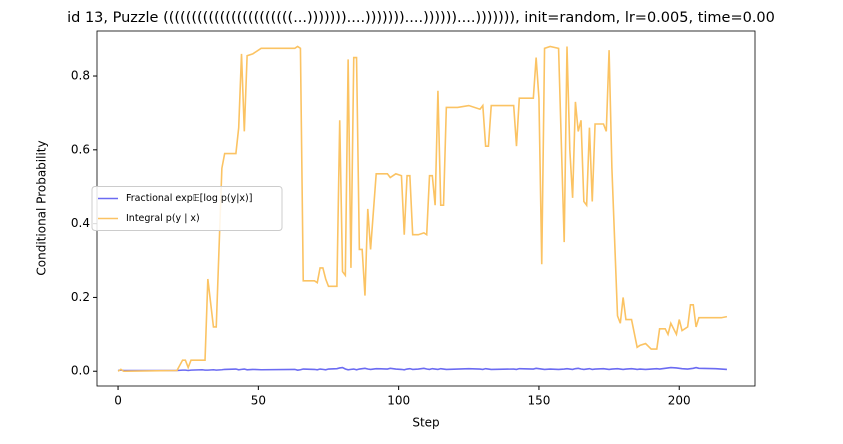 This screenshot has height=444, width=843. What do you see at coordinates (679, 401) in the screenshot?
I see `x-tick-label: 200` at bounding box center [679, 401].